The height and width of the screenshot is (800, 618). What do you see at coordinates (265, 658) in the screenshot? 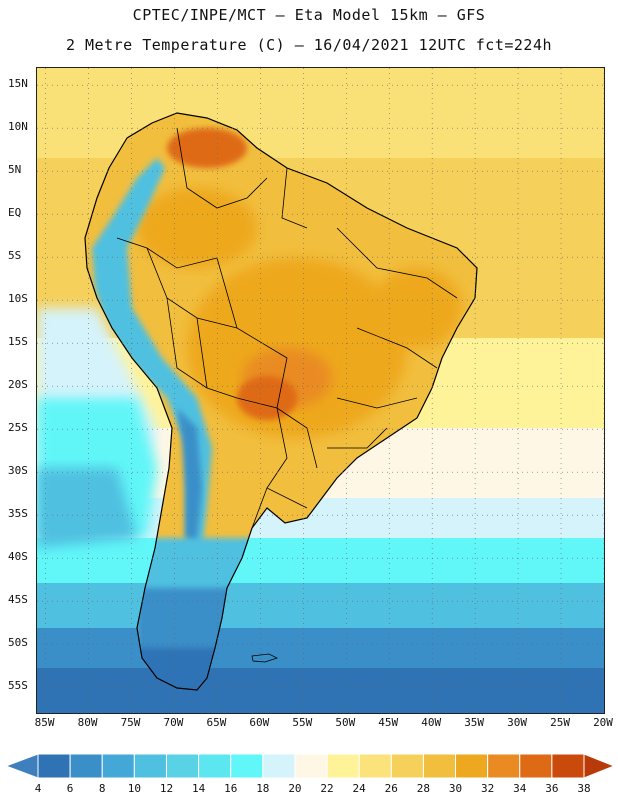
I see `falkland-islands` at bounding box center [265, 658].